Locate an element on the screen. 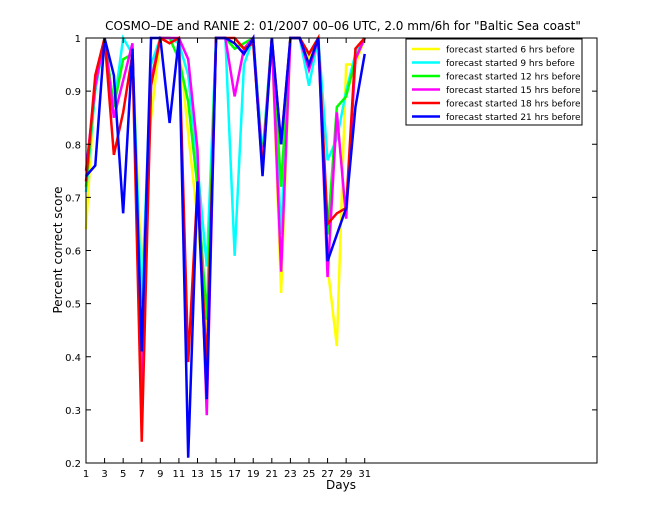  x-tick-label: 29 is located at coordinates (346, 474).